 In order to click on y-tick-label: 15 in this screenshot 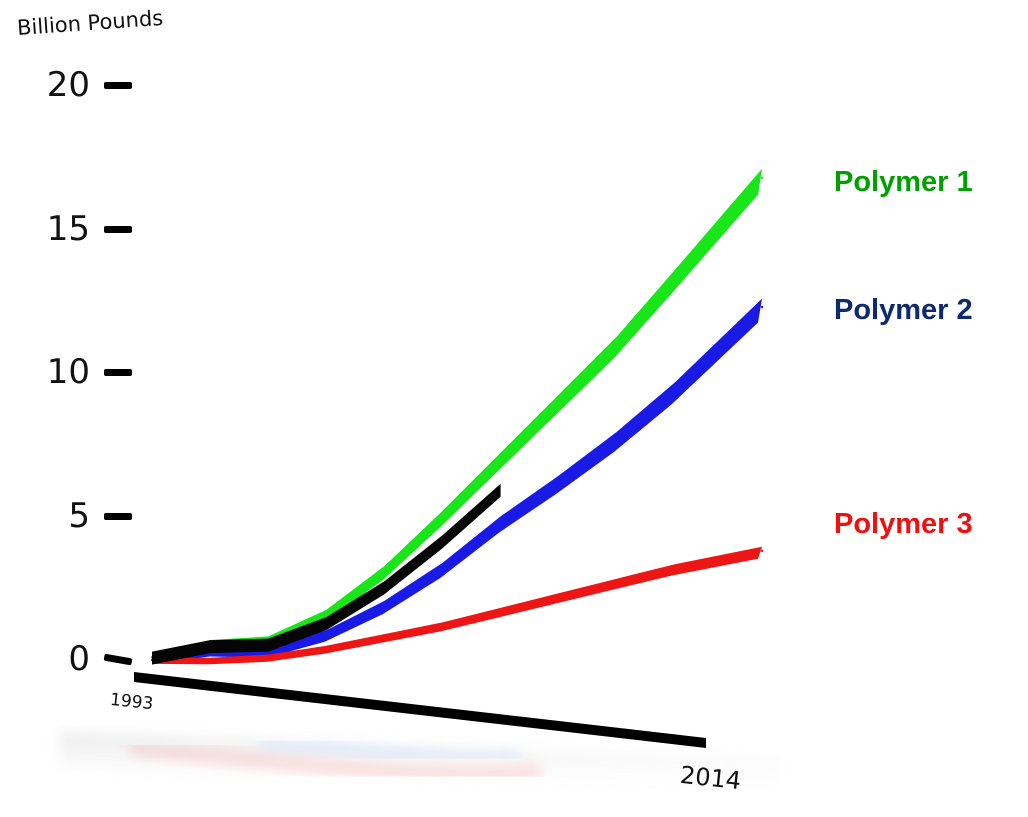, I will do `click(68, 228)`.